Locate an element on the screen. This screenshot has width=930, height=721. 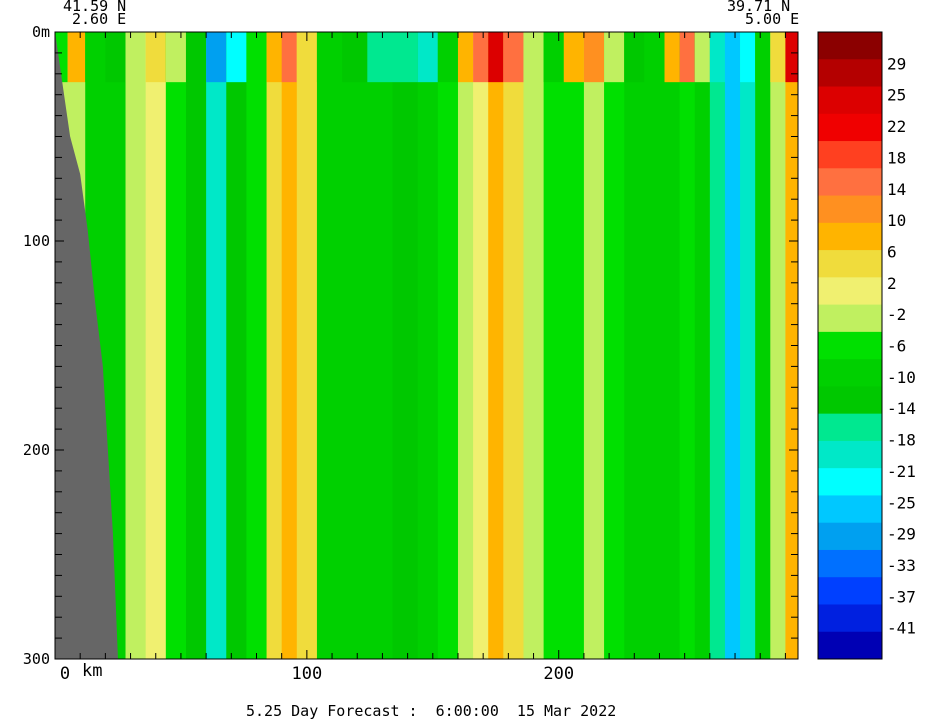
header-left-lat: 41.59 N is located at coordinates (95, 7).